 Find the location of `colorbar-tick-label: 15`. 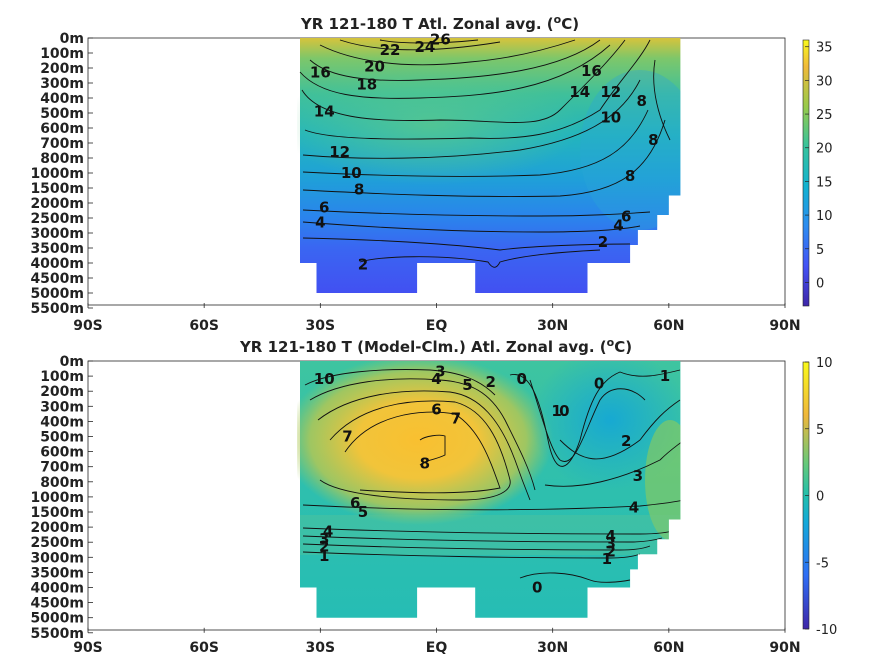

colorbar-tick-label: 15 is located at coordinates (824, 182).